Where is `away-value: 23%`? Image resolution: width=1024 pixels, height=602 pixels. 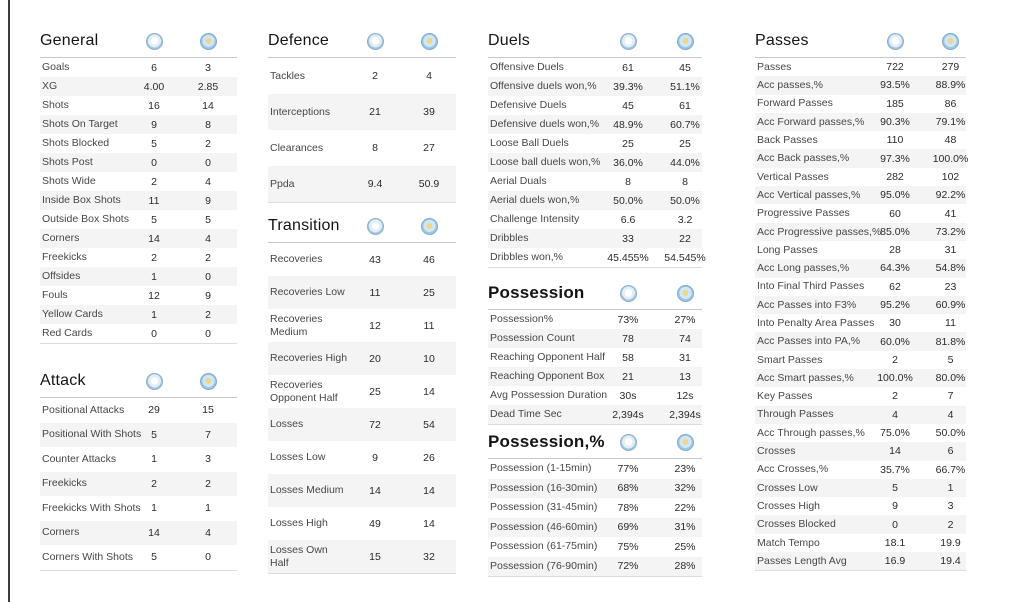
away-value: 23% is located at coordinates (685, 468).